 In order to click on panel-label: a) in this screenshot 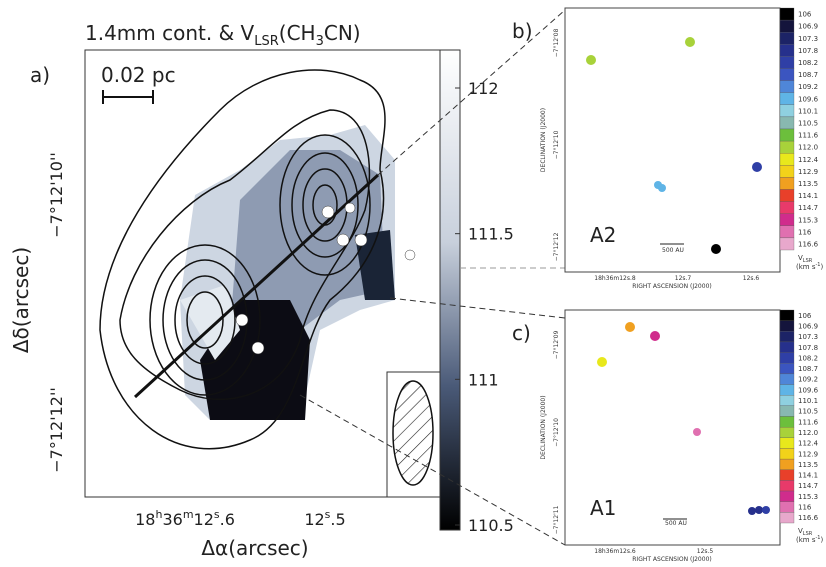, I will do `click(40, 75)`.